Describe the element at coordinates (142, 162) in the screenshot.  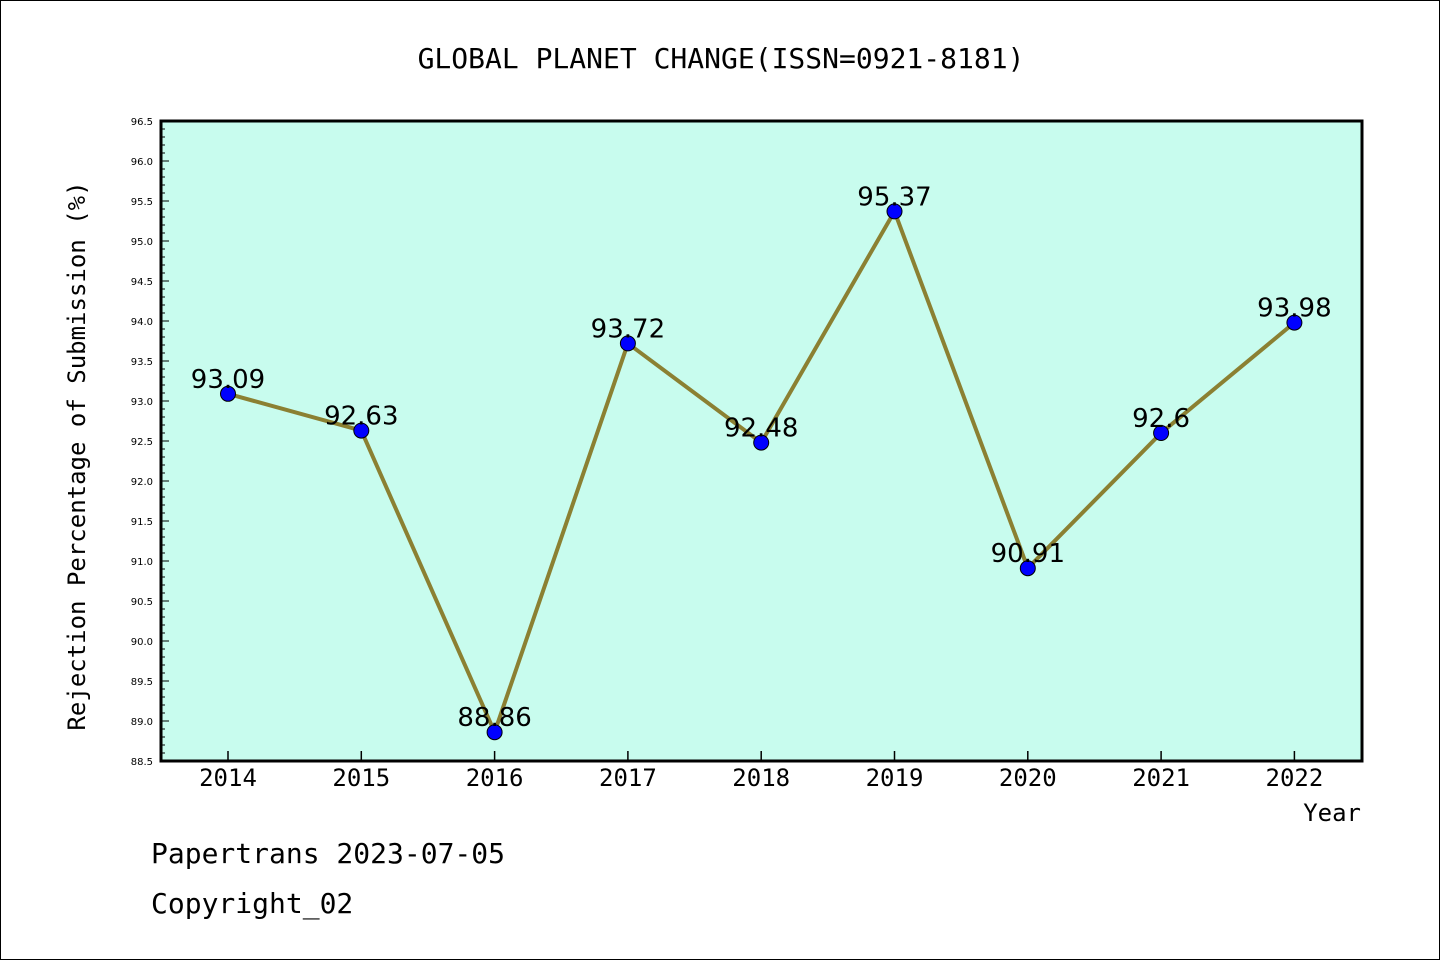
I see `y-tick-label: 96.0` at that location.